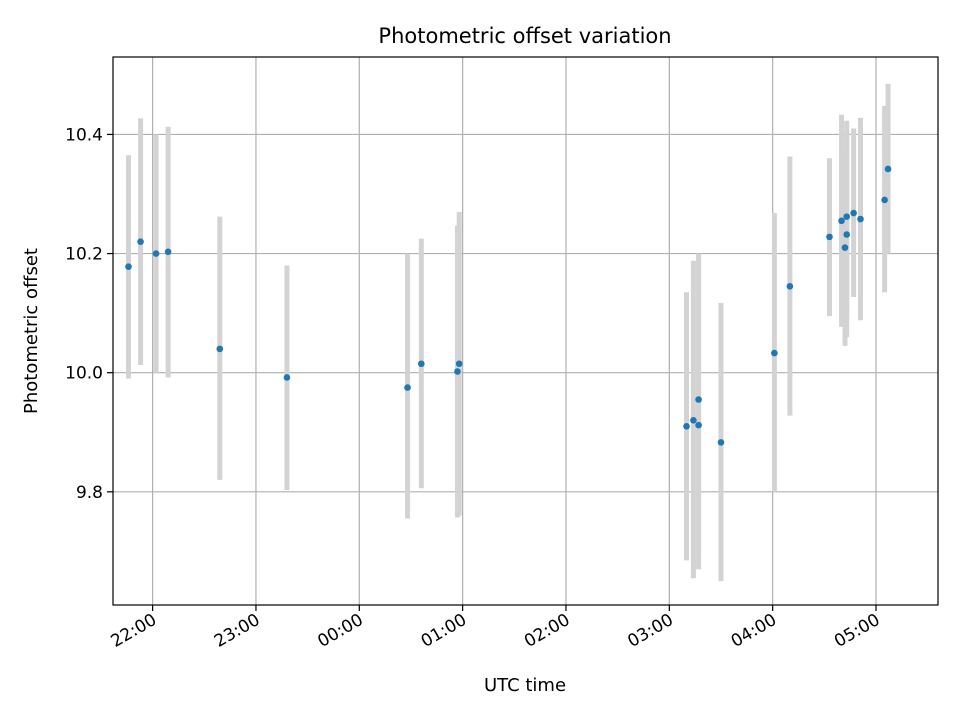 This screenshot has width=960, height=720. Describe the element at coordinates (754, 631) in the screenshot. I see `x-tick-label: 04:00` at that location.